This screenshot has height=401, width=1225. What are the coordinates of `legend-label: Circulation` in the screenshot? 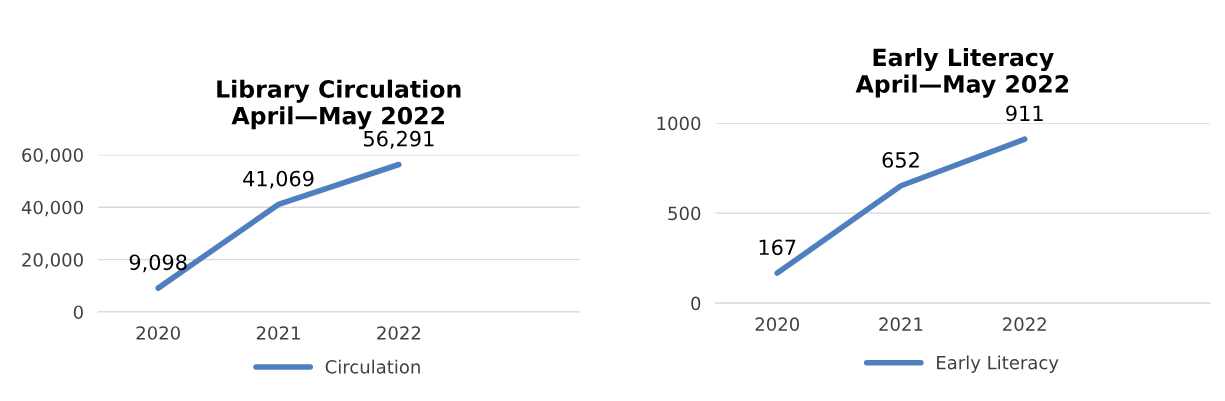 It's located at (372, 366).